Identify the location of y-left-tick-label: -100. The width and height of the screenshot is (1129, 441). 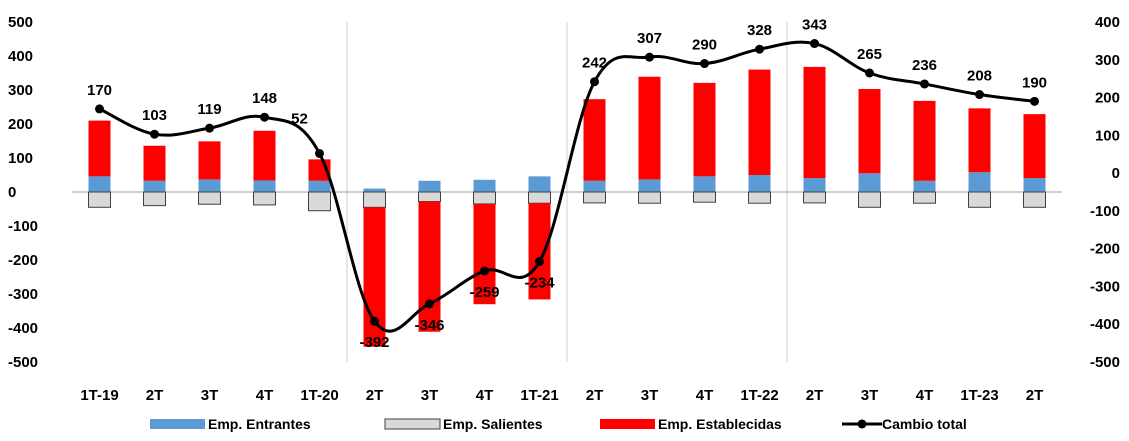
(23, 226).